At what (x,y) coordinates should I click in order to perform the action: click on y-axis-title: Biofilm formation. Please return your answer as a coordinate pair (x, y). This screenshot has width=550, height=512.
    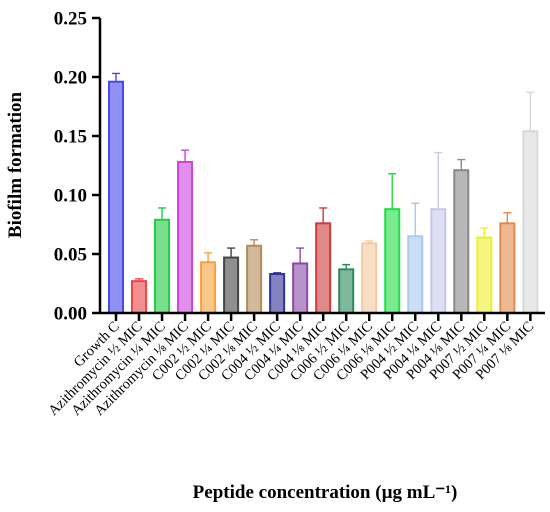
    Looking at the image, I should click on (15, 164).